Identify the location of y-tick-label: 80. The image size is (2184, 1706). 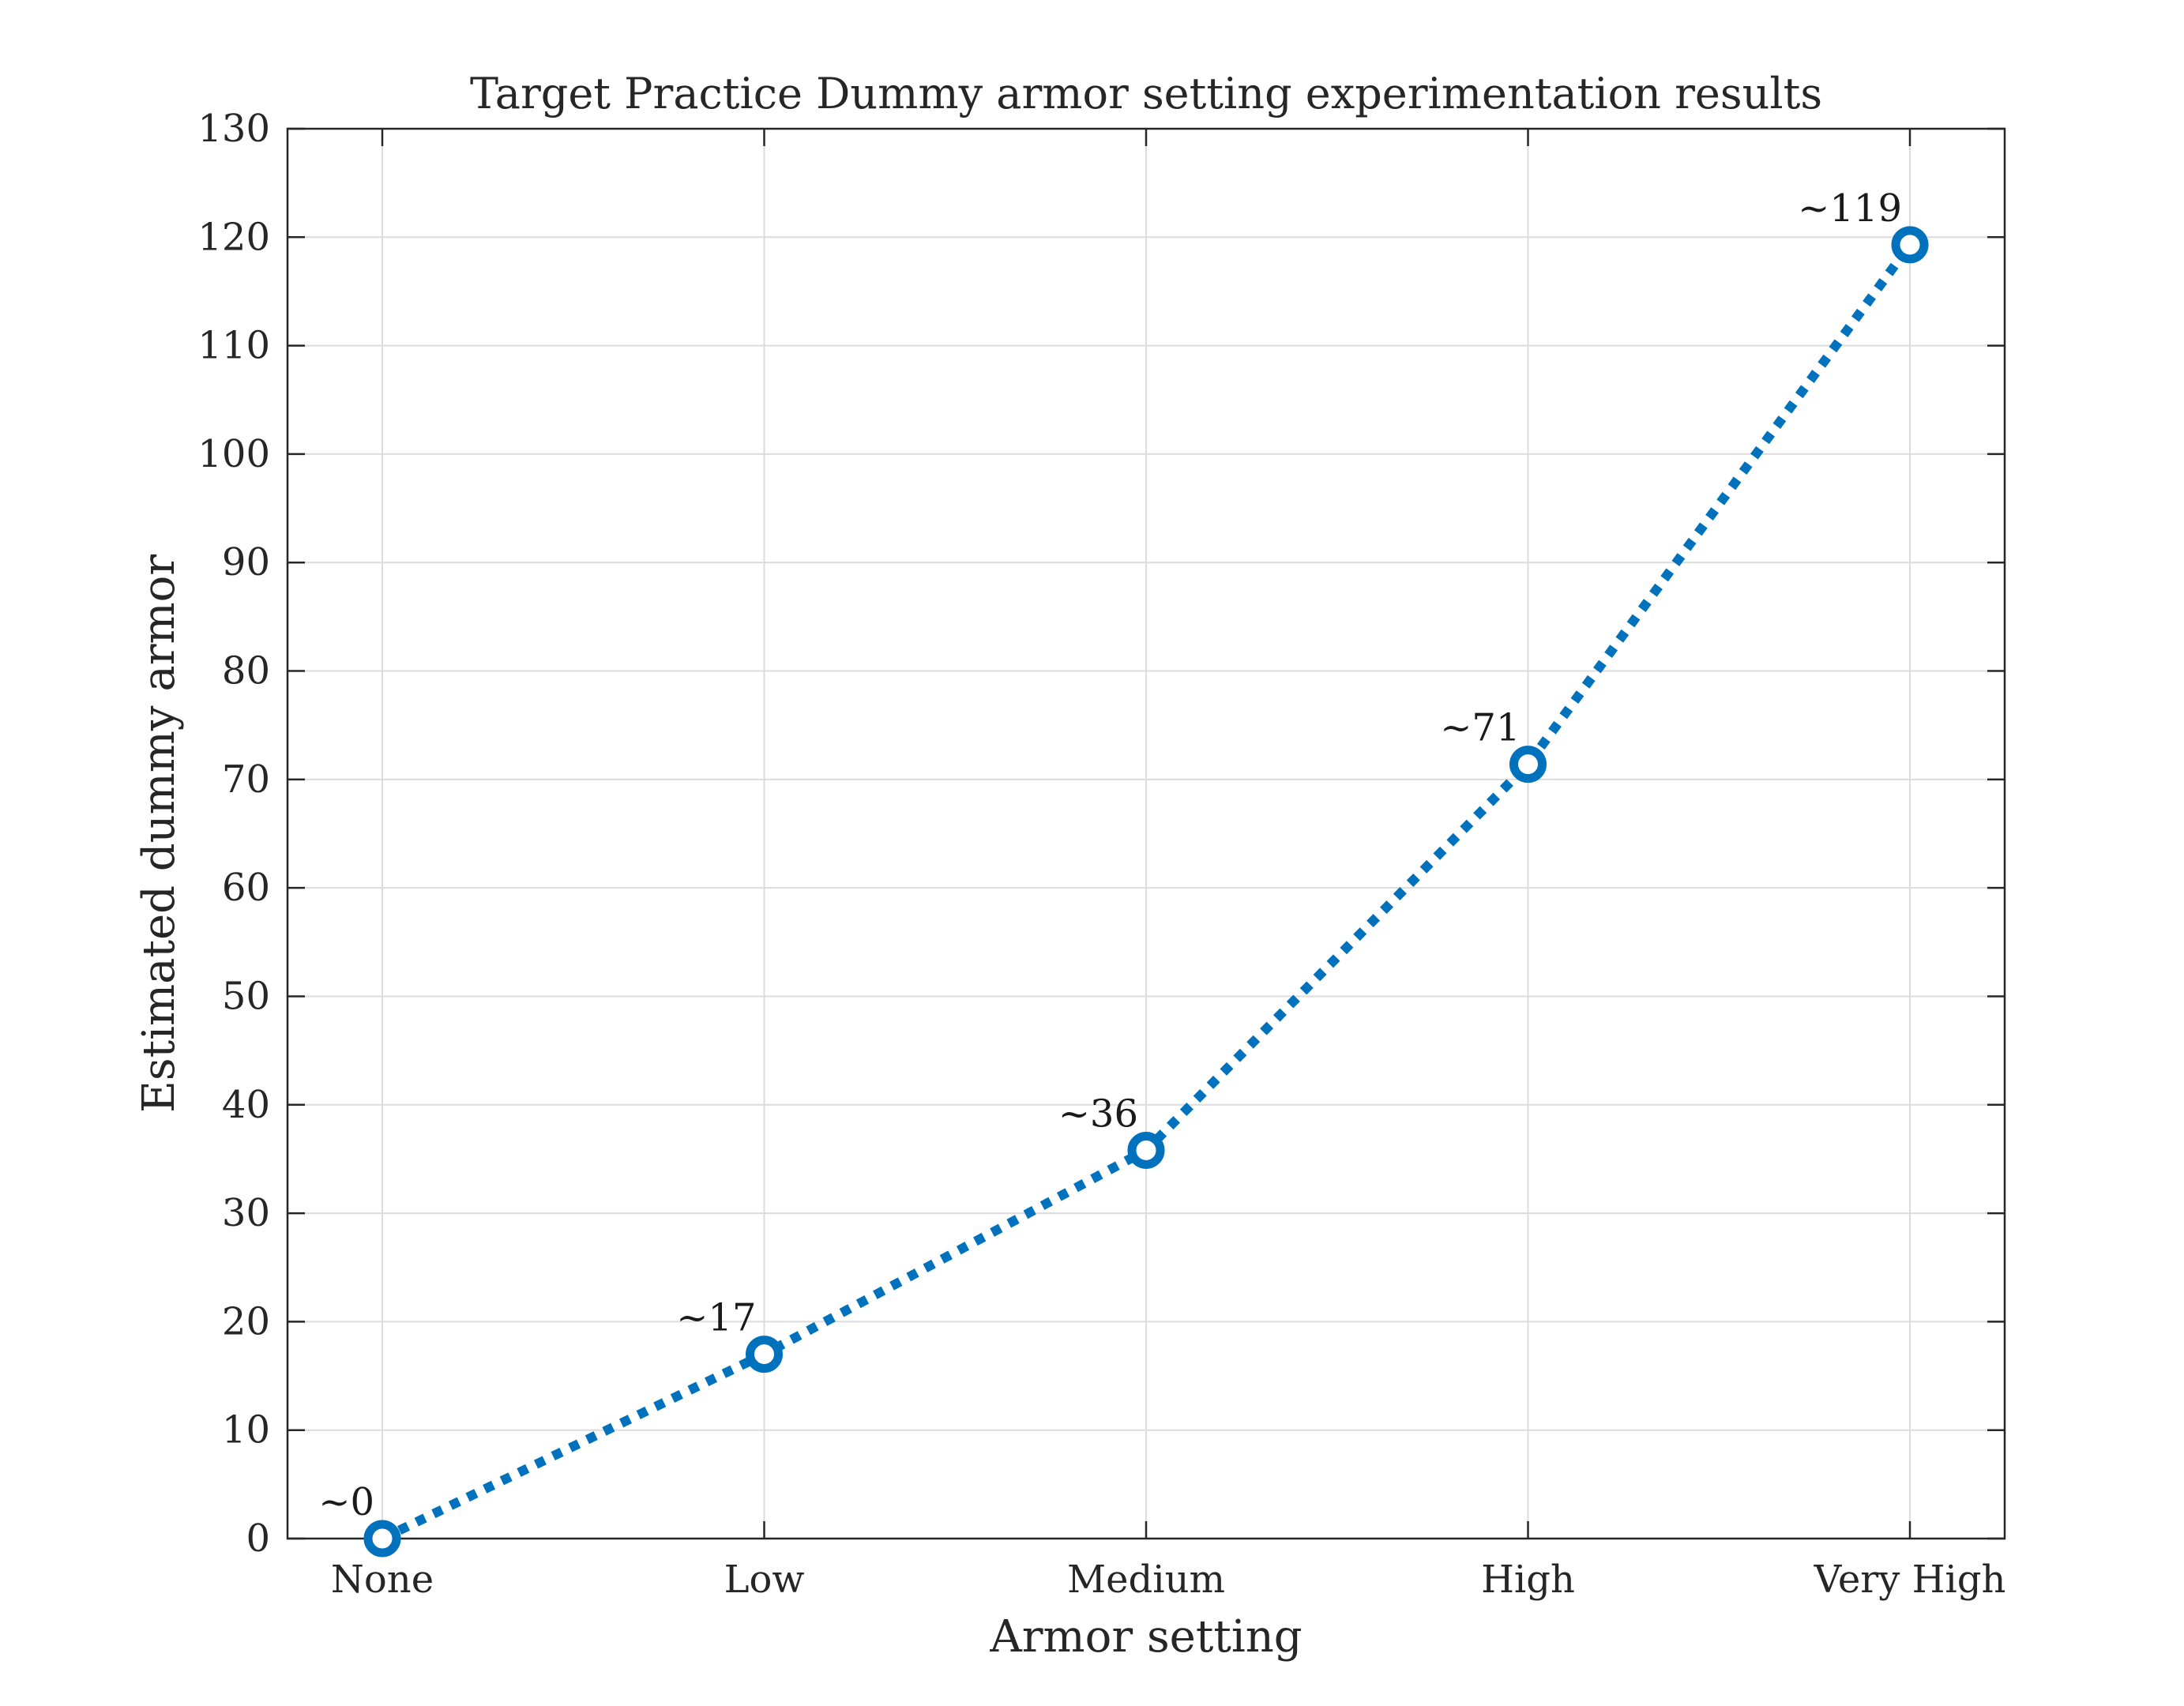
(246, 671).